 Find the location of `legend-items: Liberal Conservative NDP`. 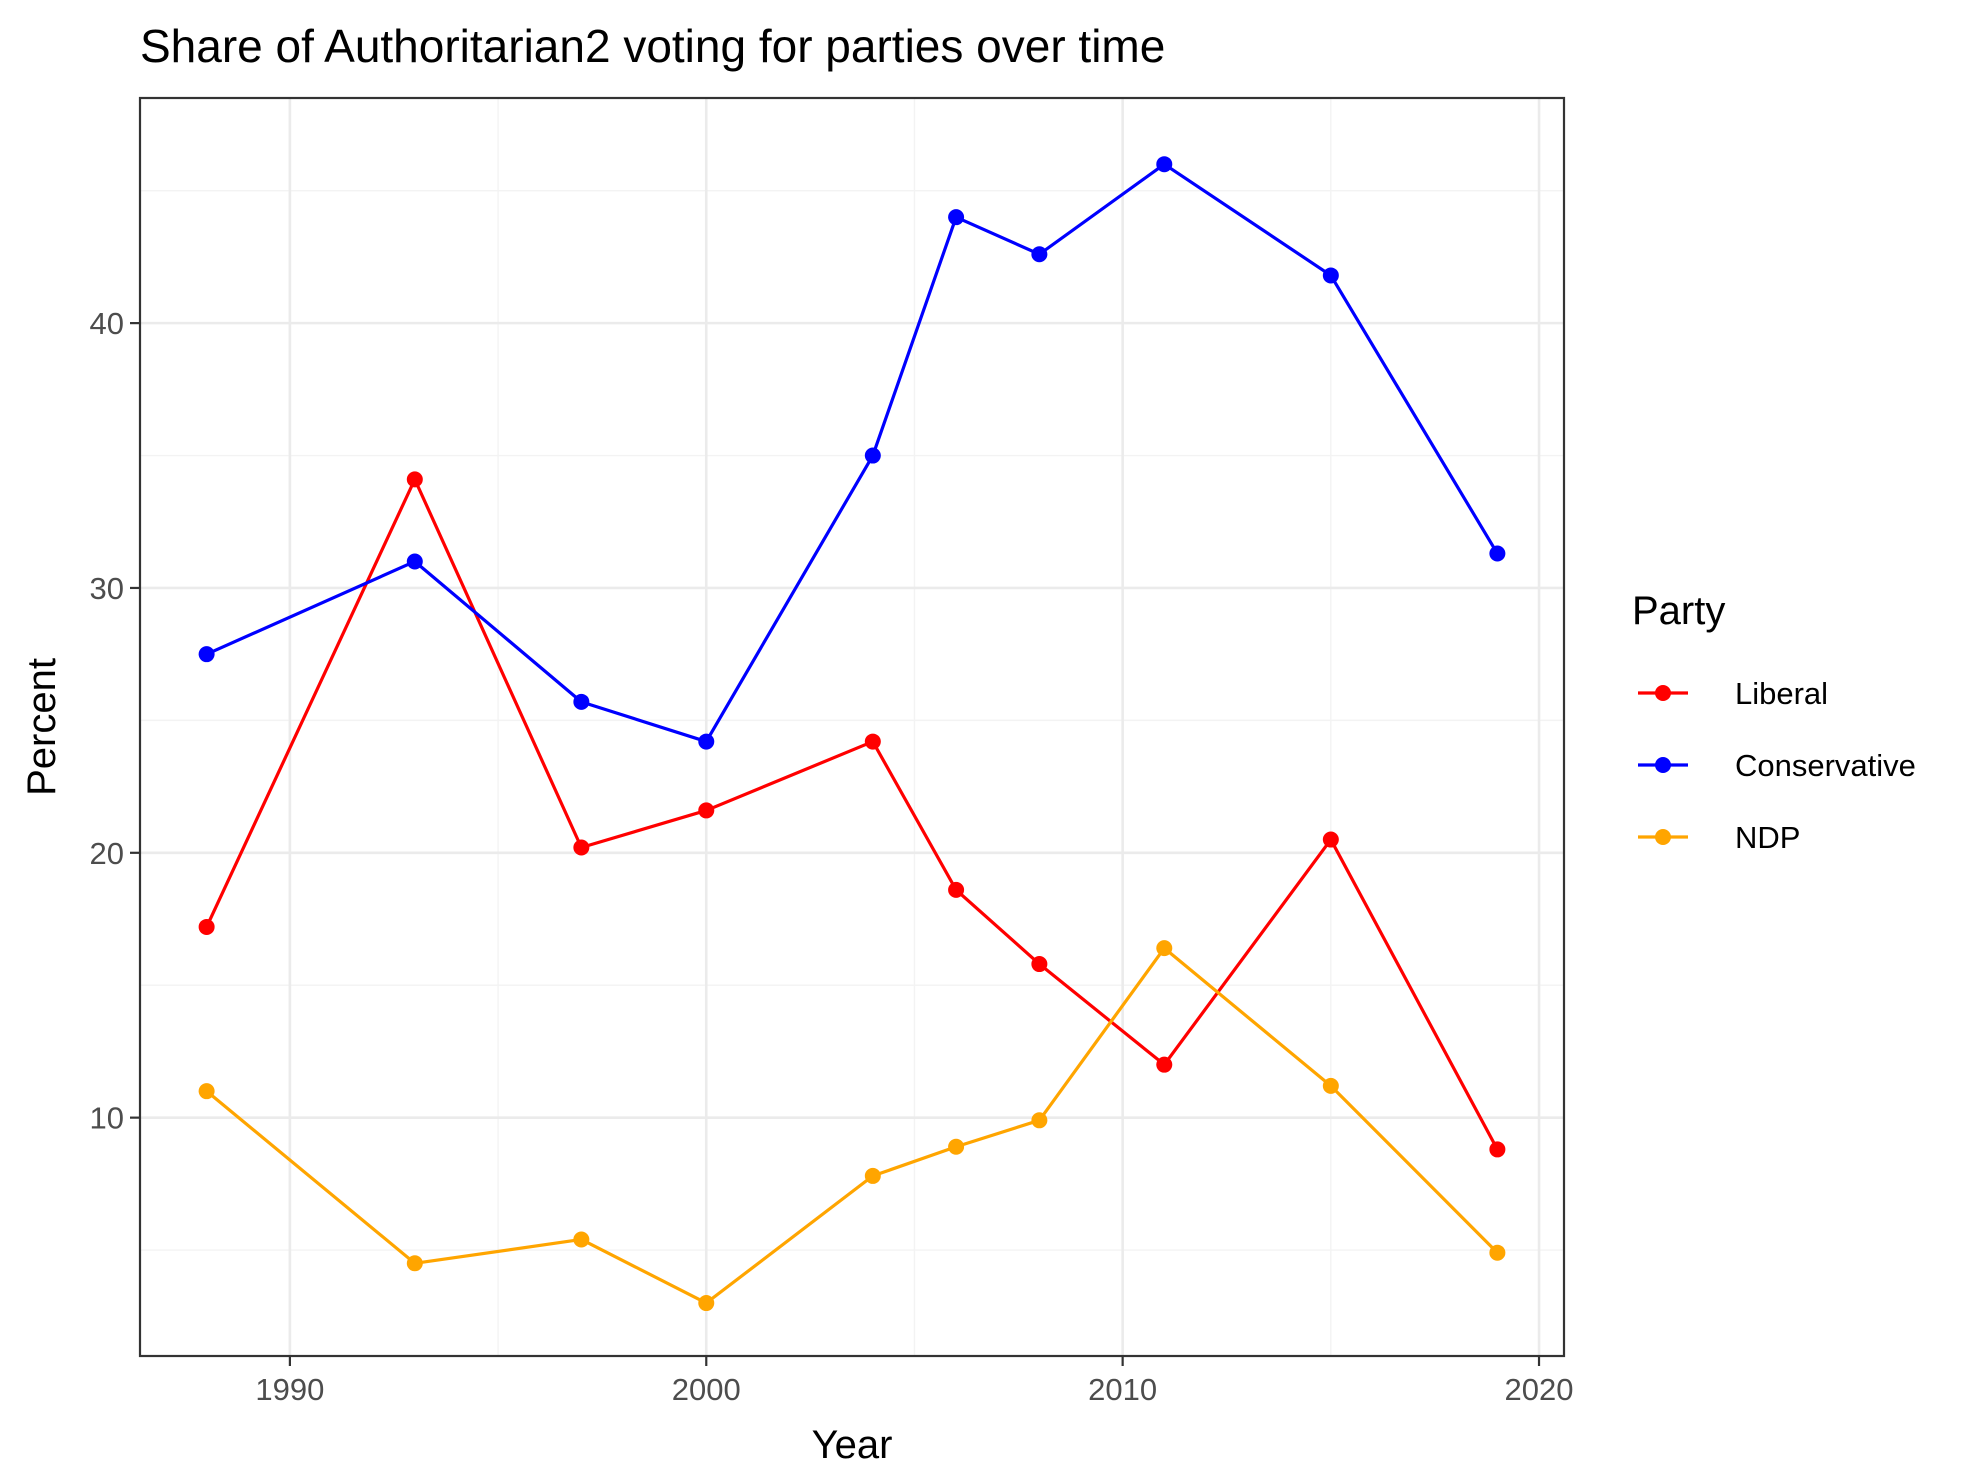

legend-items: Liberal Conservative NDP is located at coordinates (1777, 765).